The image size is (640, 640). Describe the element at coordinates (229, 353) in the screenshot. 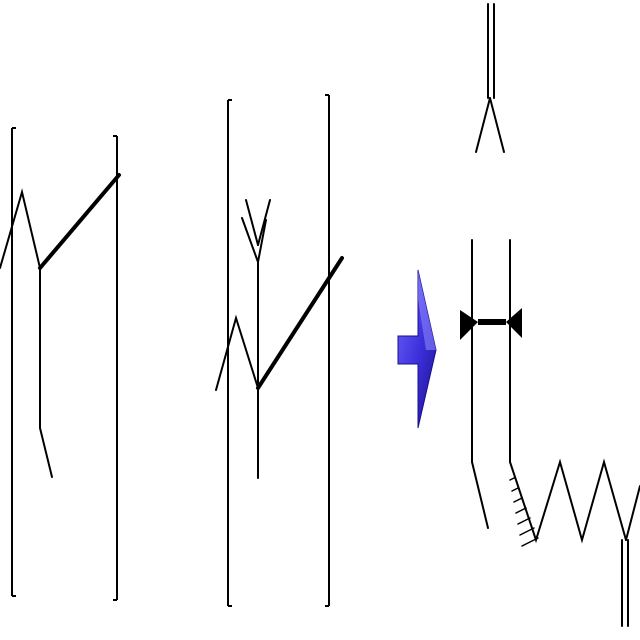

I see `reactant-2-left-bracket` at that location.